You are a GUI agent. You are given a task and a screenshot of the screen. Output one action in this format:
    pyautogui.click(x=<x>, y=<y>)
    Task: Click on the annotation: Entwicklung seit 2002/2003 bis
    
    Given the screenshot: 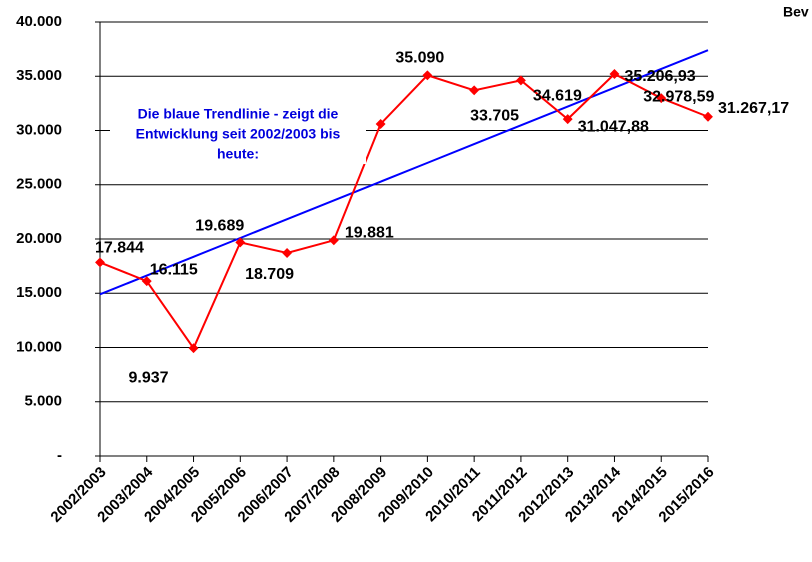 What is the action you would take?
    pyautogui.click(x=238, y=134)
    